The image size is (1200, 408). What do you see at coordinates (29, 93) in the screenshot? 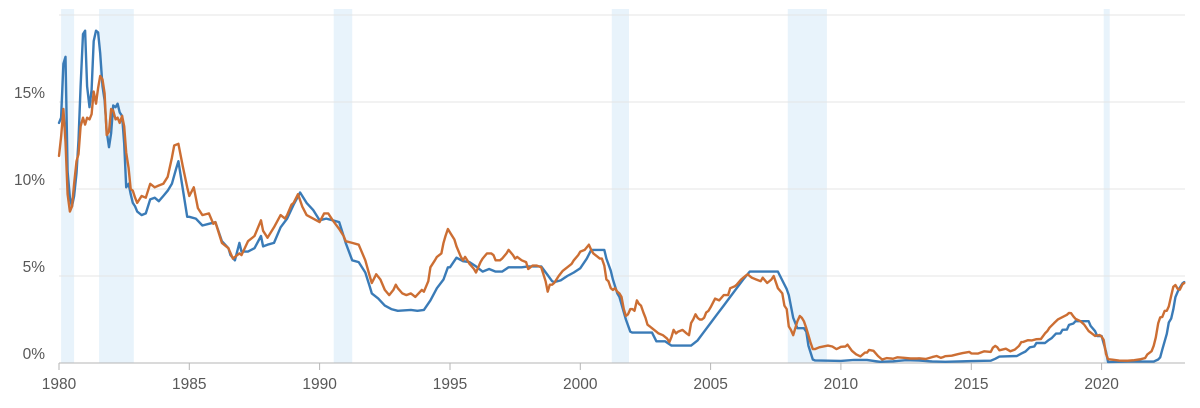
I see `y-axis-label: 15%` at bounding box center [29, 93].